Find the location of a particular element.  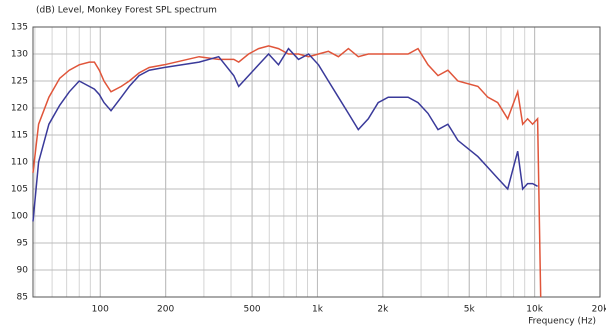

x-tick-label: 10k is located at coordinates (534, 310).